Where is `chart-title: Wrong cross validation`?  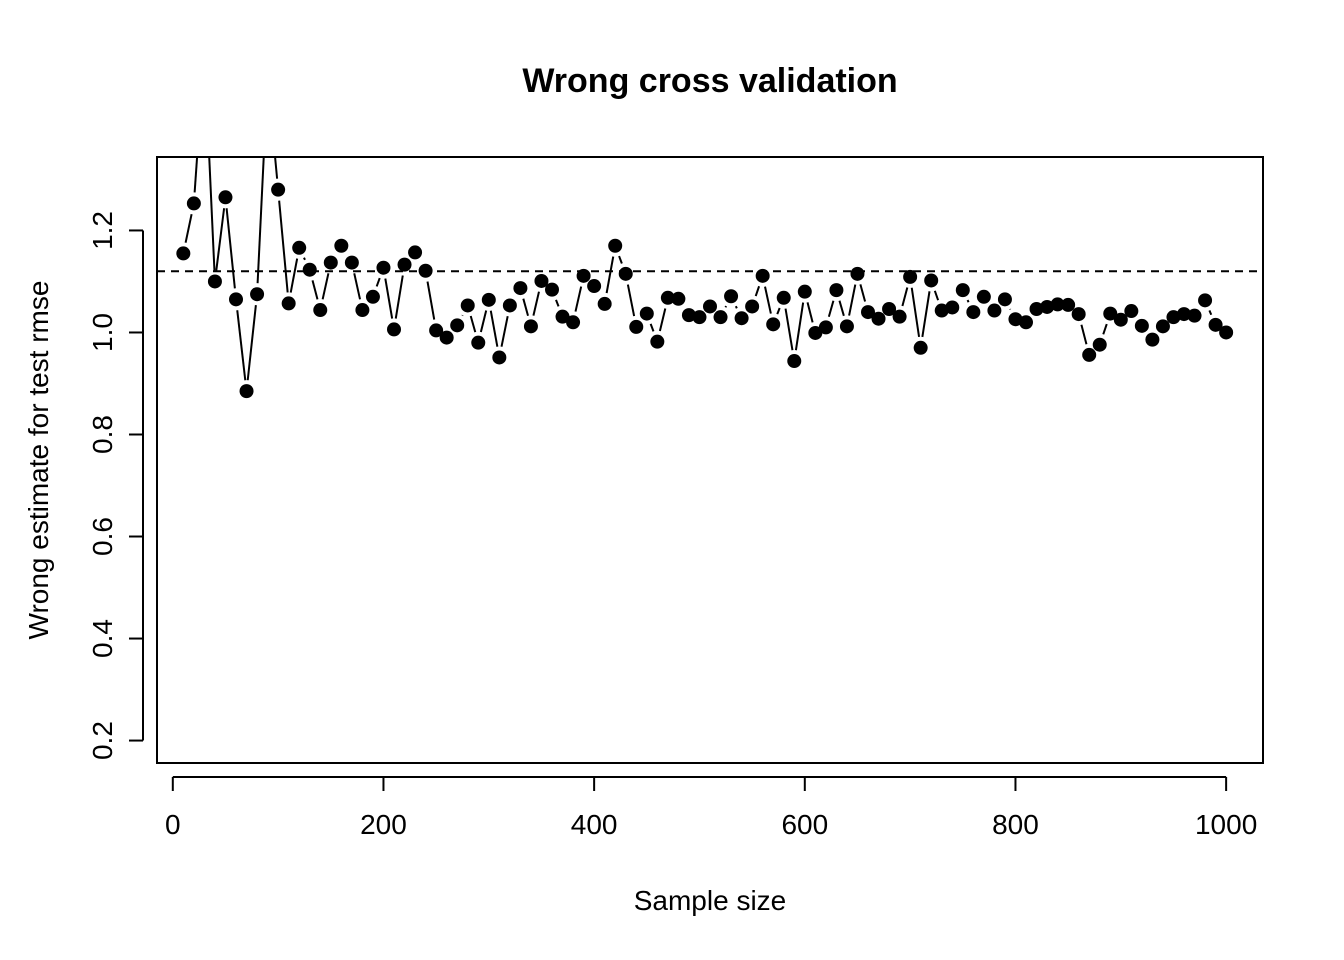 chart-title: Wrong cross validation is located at coordinates (709, 81).